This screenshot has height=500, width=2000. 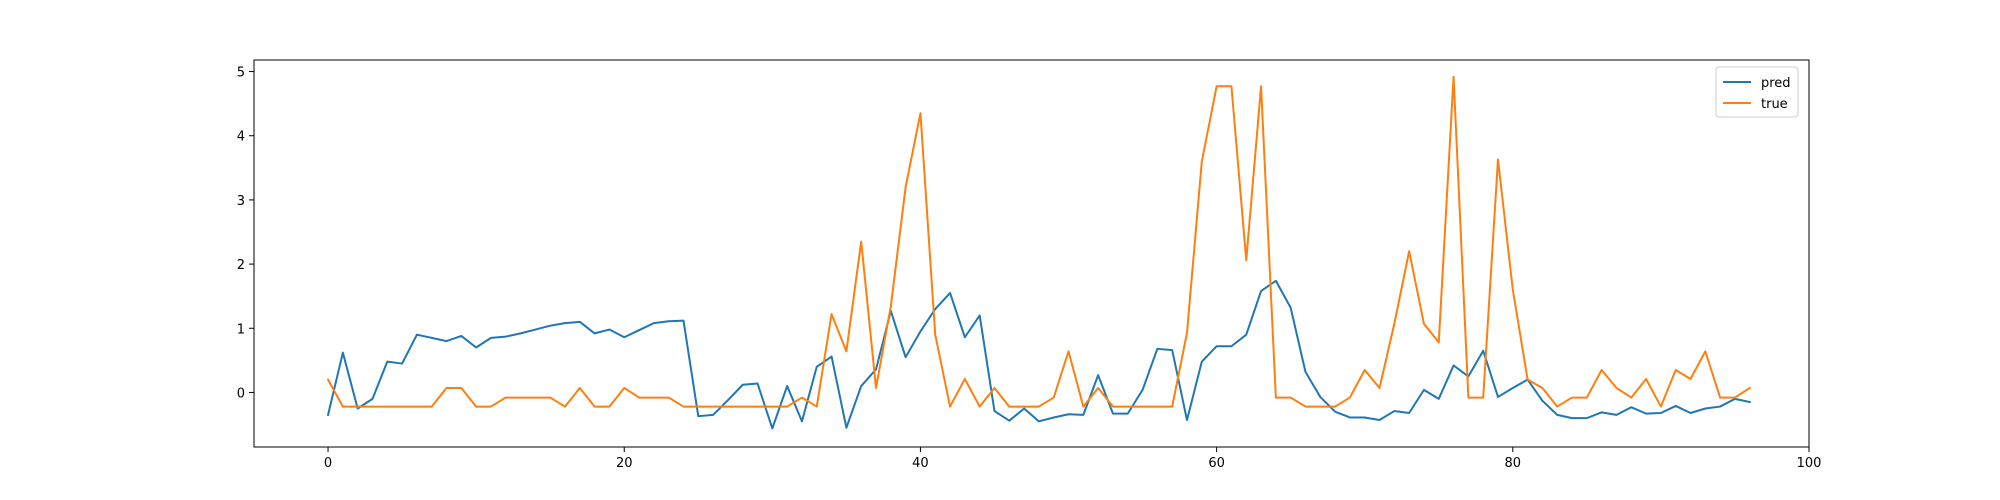 What do you see at coordinates (1776, 83) in the screenshot?
I see `legend-label-pred: pred` at bounding box center [1776, 83].